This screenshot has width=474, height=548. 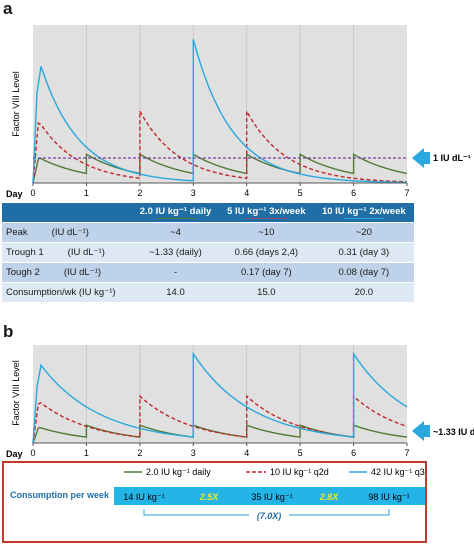 I want to click on consumption-bar, so click(x=269, y=496).